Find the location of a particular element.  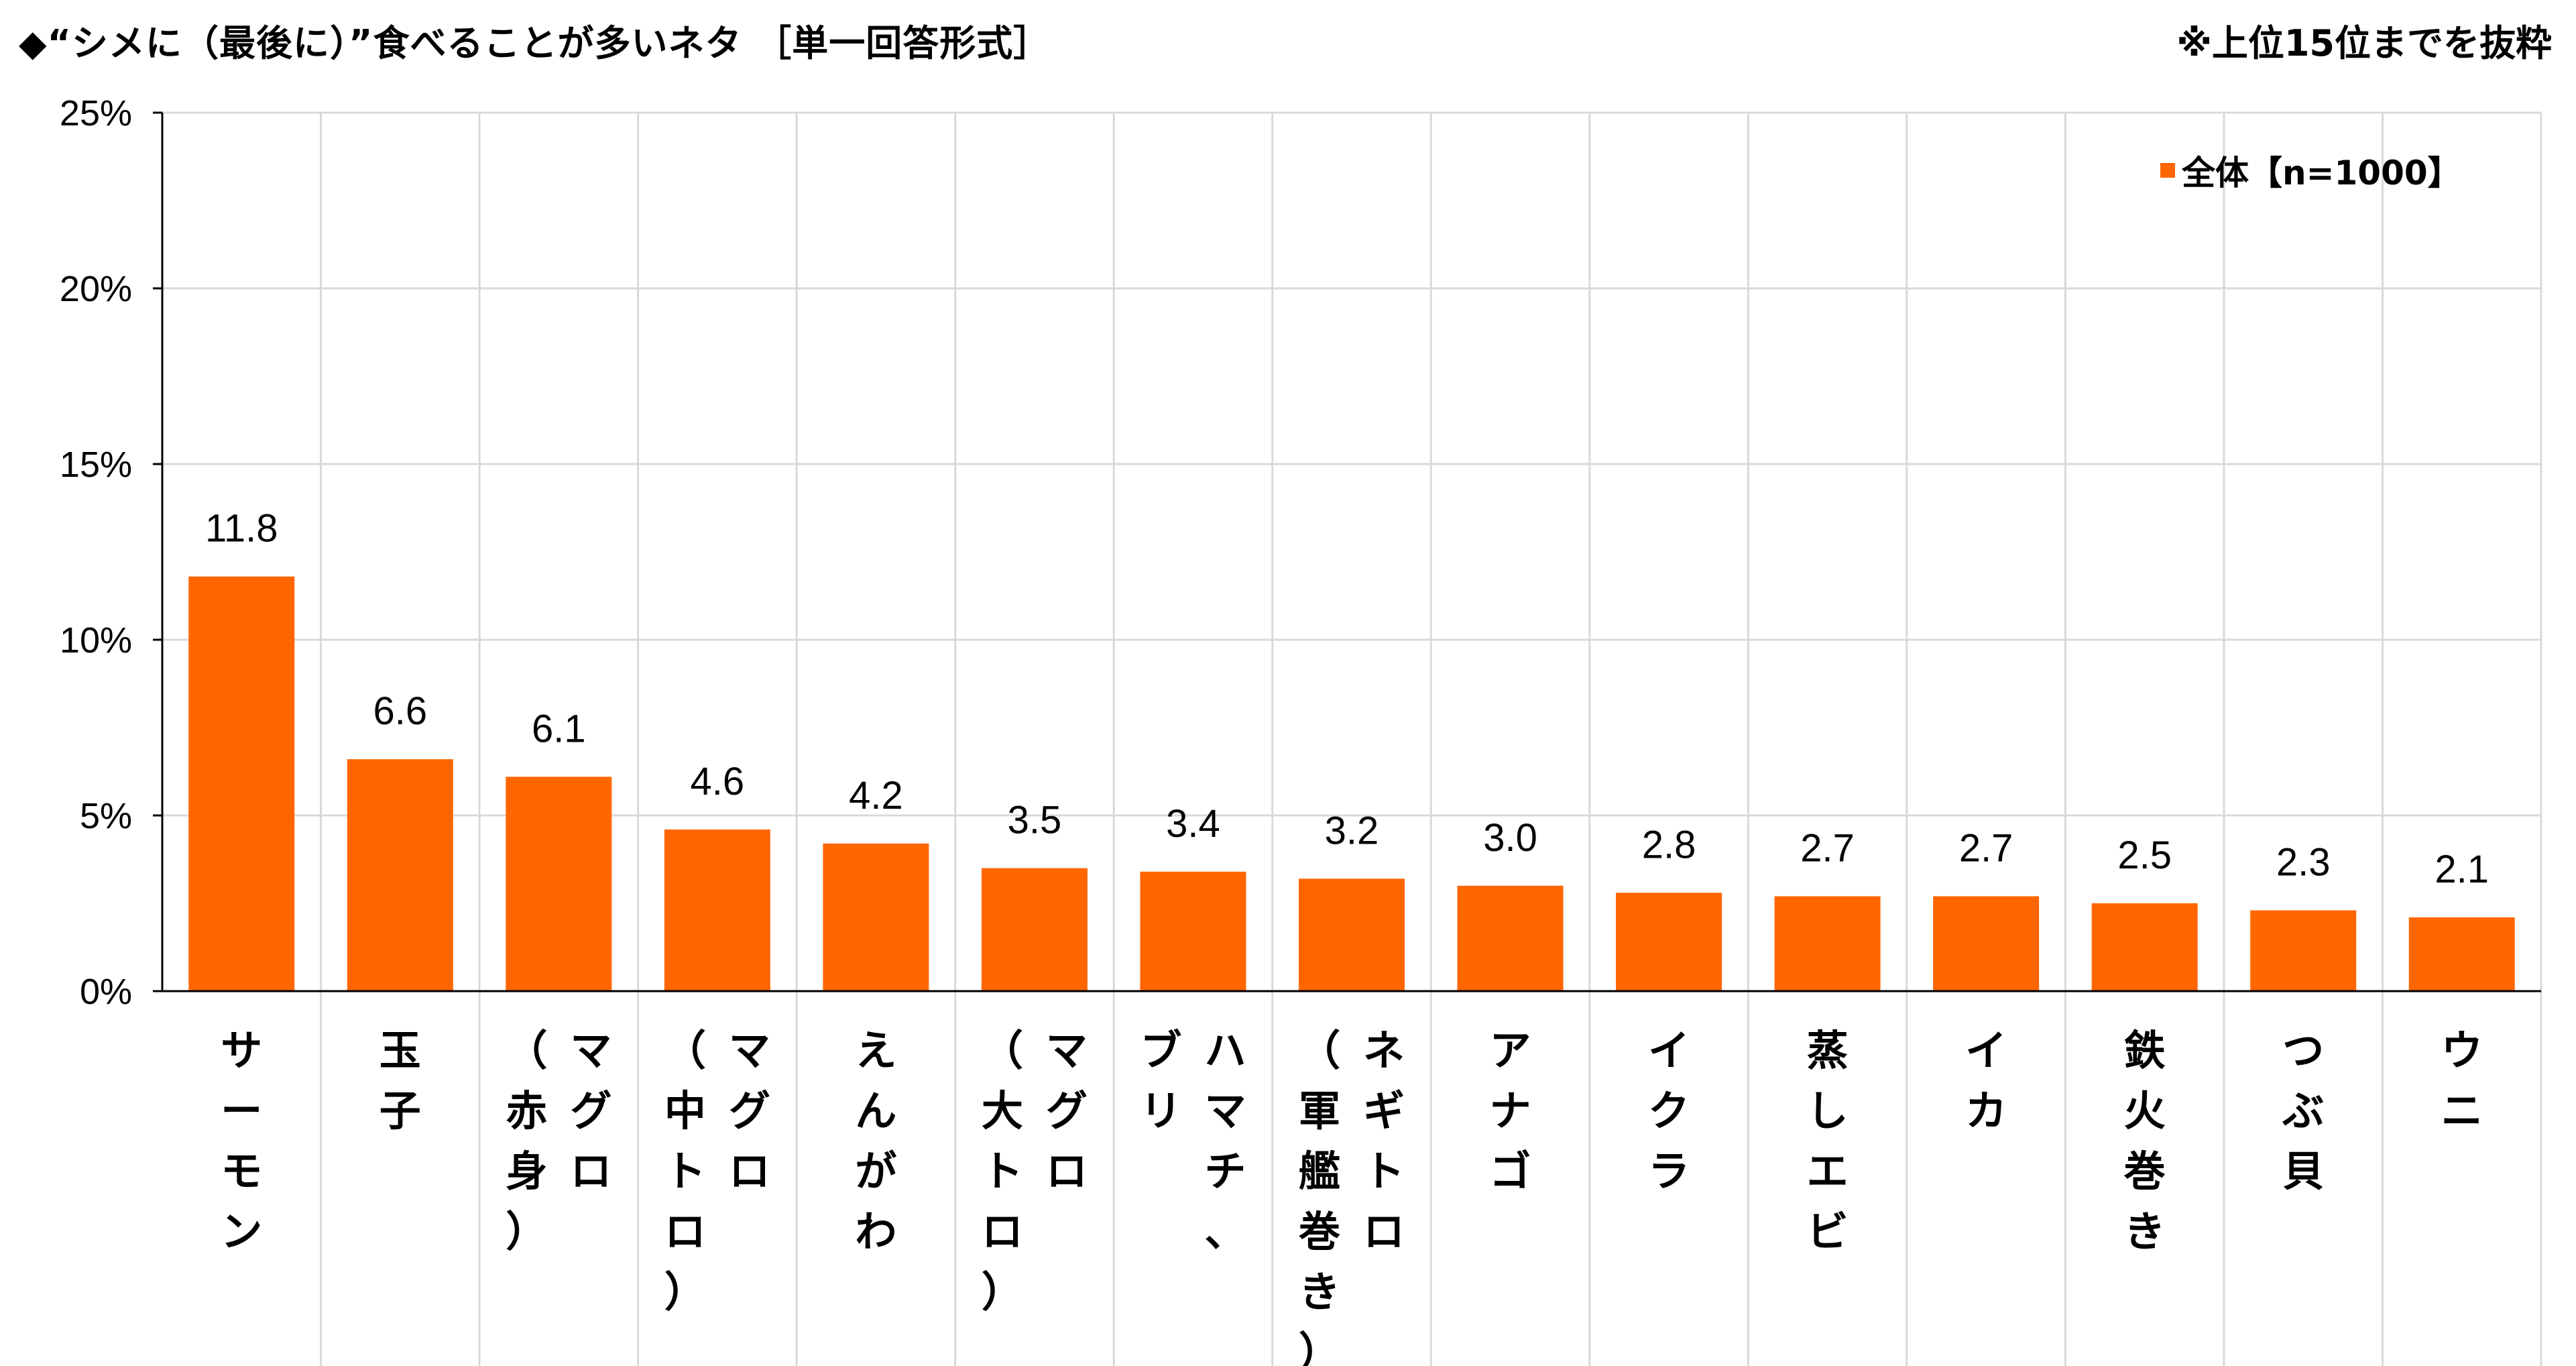

x-category-label-char: し is located at coordinates (1828, 1110).